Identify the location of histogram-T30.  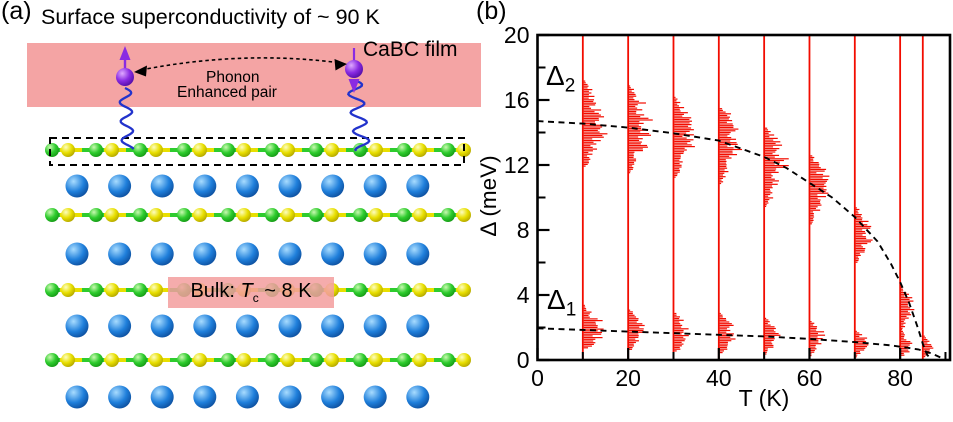
(684, 137).